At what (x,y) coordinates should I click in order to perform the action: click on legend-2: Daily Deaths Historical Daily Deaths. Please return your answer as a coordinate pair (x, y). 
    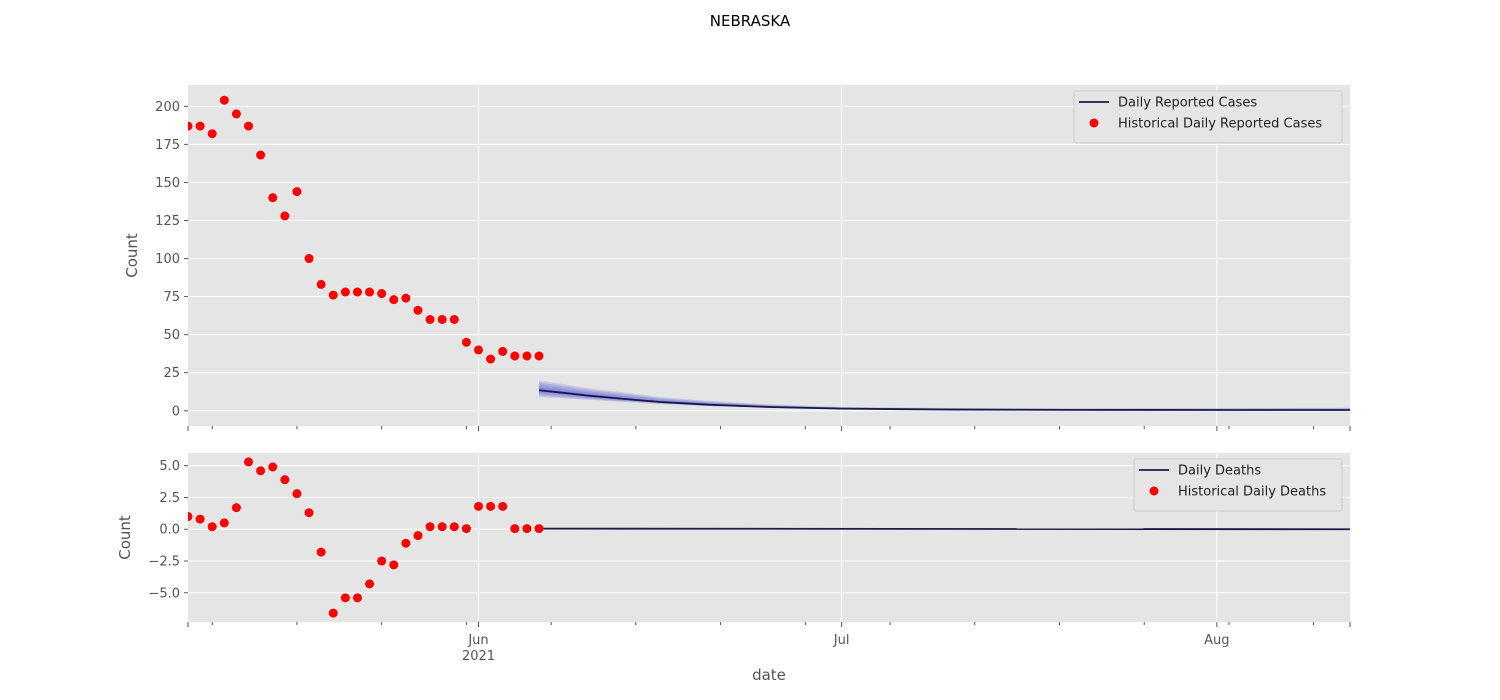
    Looking at the image, I should click on (1238, 485).